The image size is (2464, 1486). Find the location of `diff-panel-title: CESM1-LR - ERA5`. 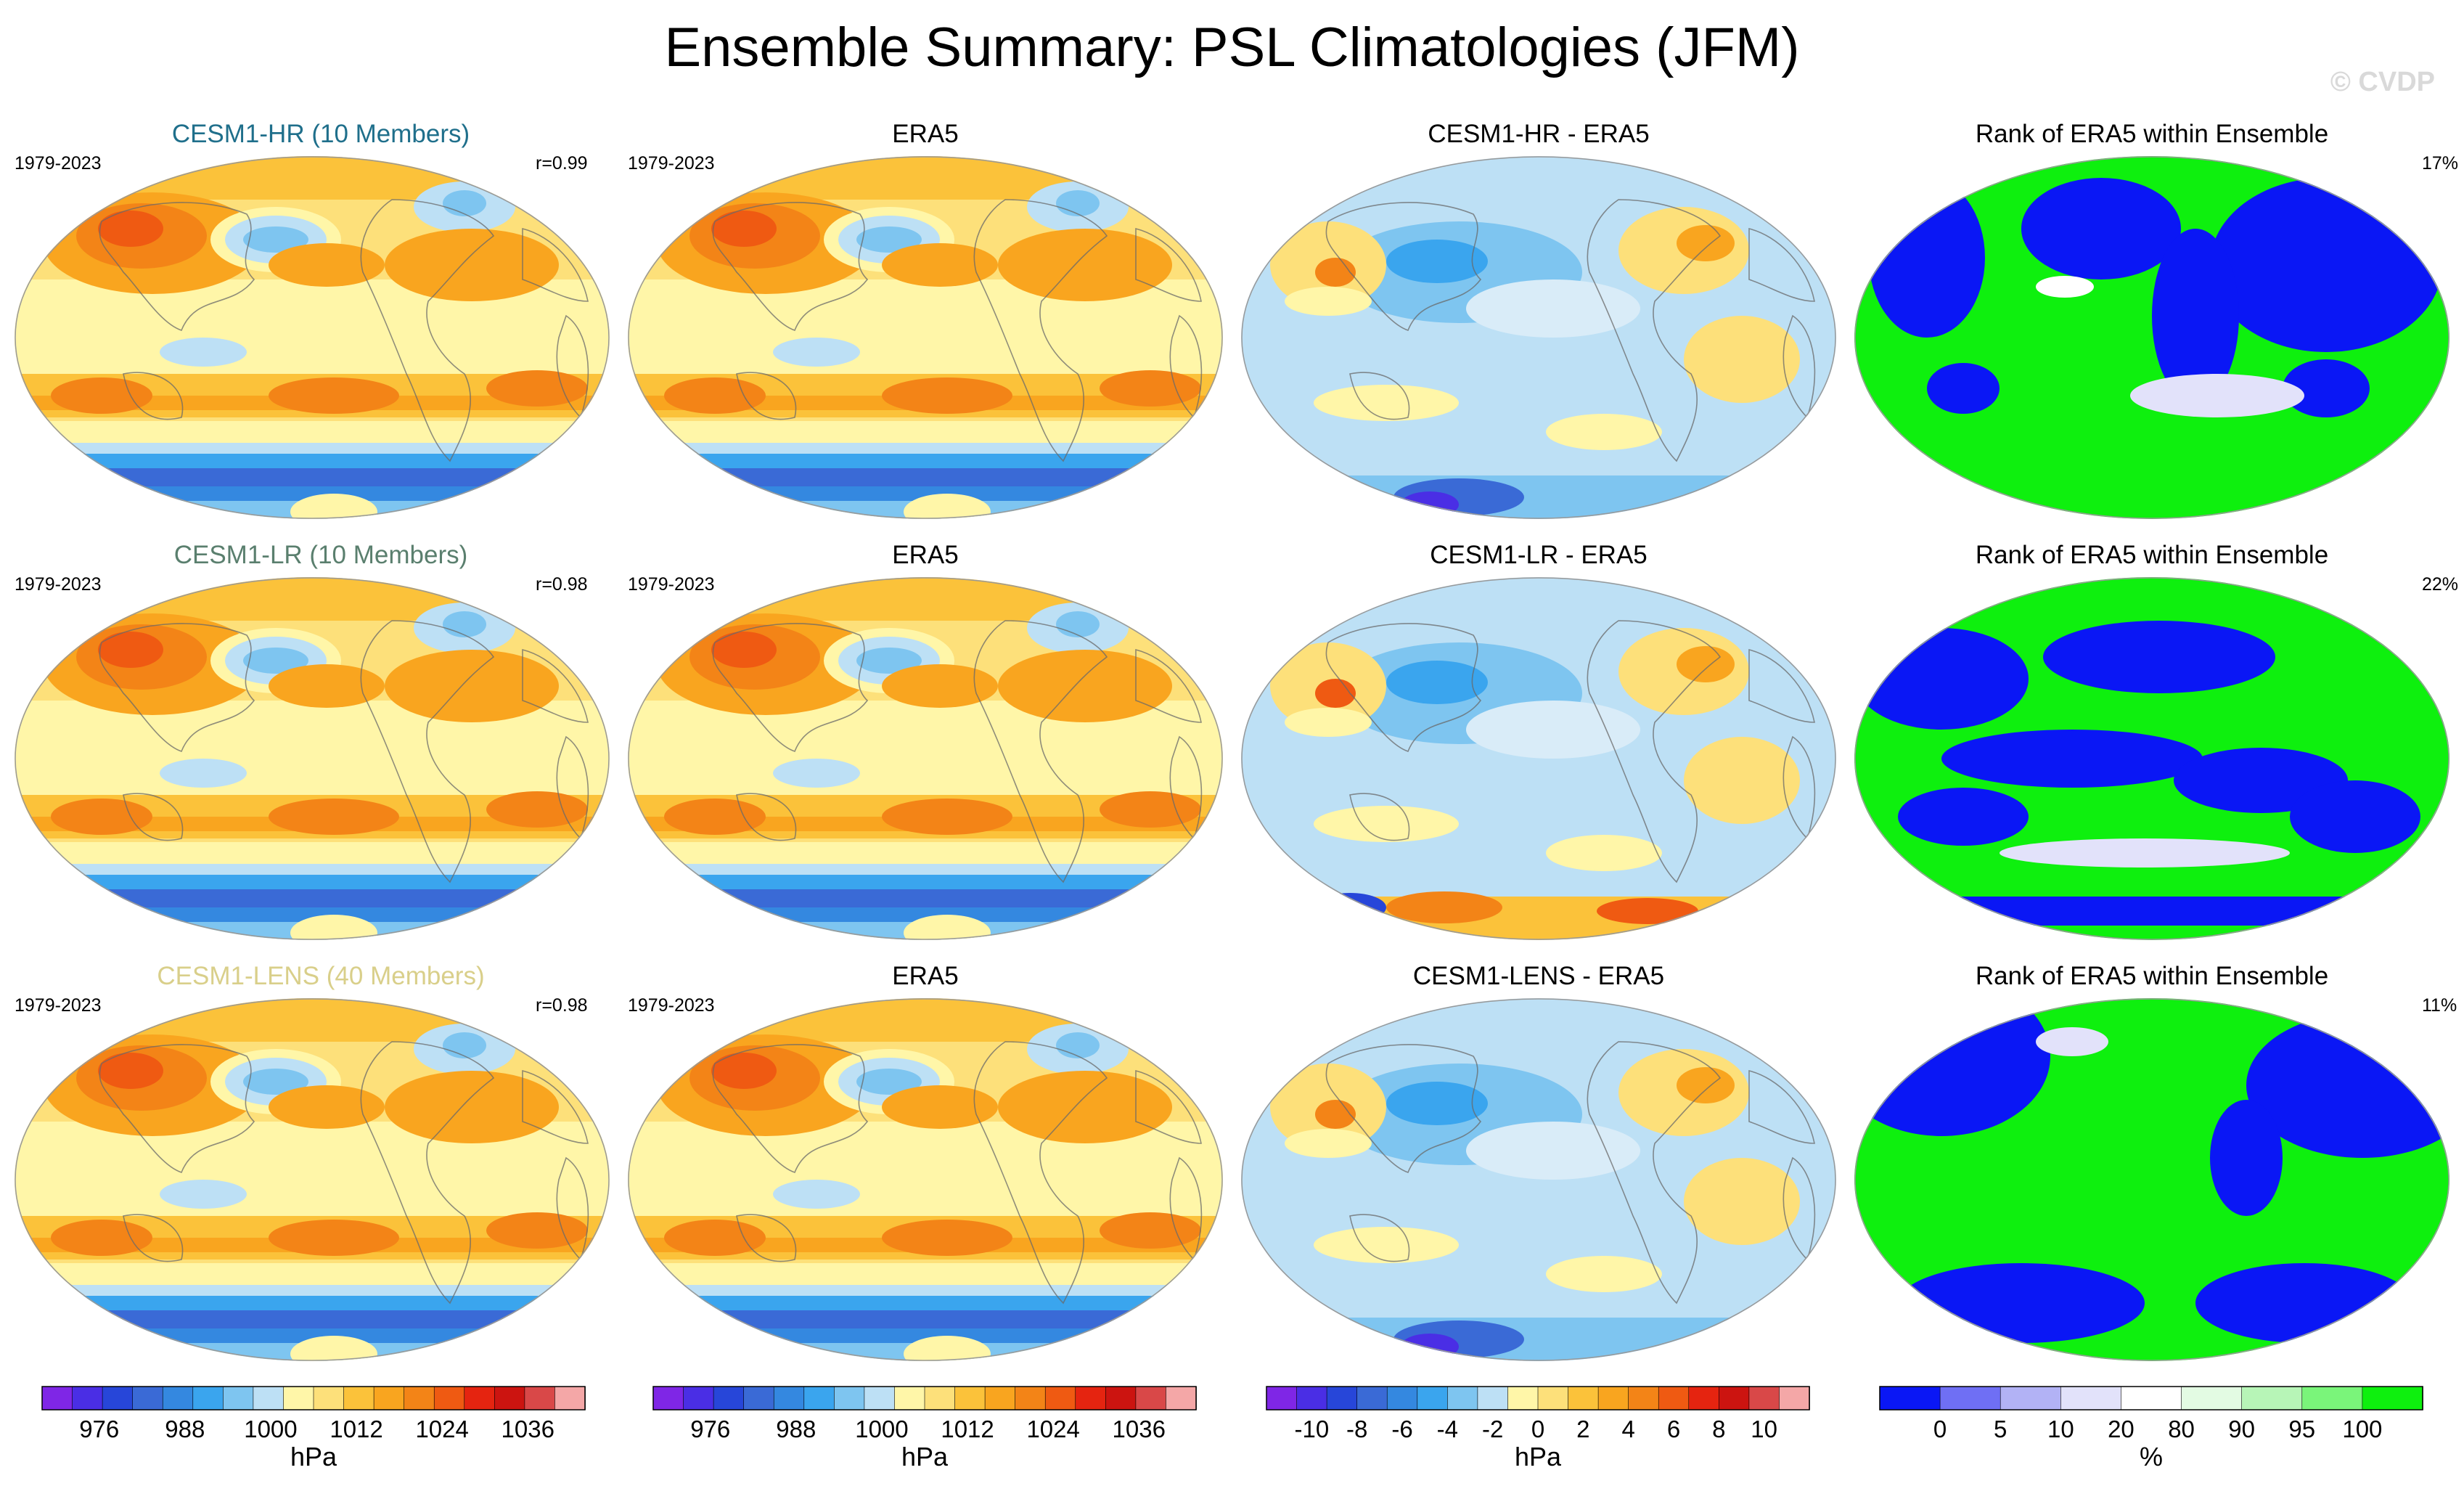

diff-panel-title: CESM1-LR - ERA5 is located at coordinates (1539, 555).